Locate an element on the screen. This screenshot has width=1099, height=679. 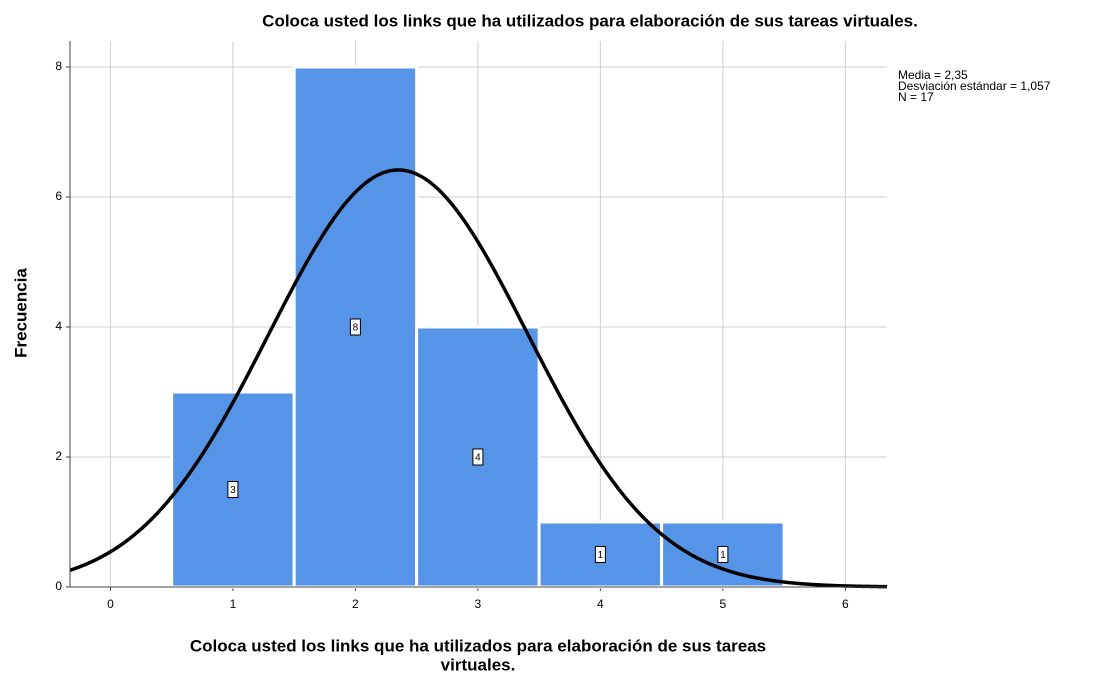
data-label: 3 is located at coordinates (233, 490).